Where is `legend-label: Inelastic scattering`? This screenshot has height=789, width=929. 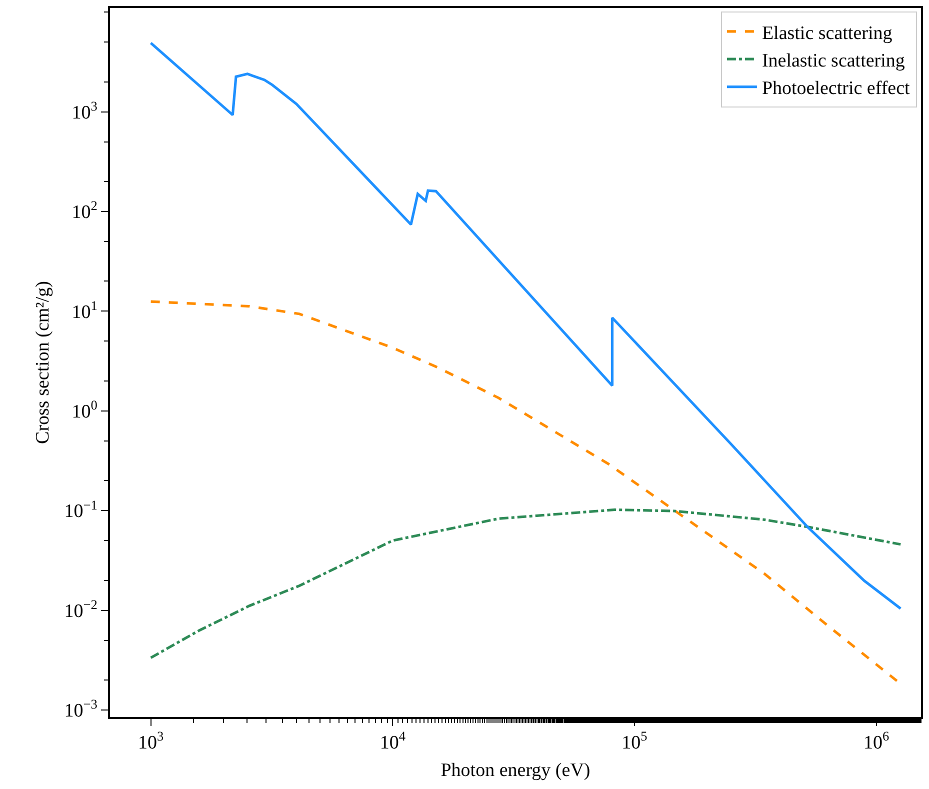
legend-label: Inelastic scattering is located at coordinates (834, 61).